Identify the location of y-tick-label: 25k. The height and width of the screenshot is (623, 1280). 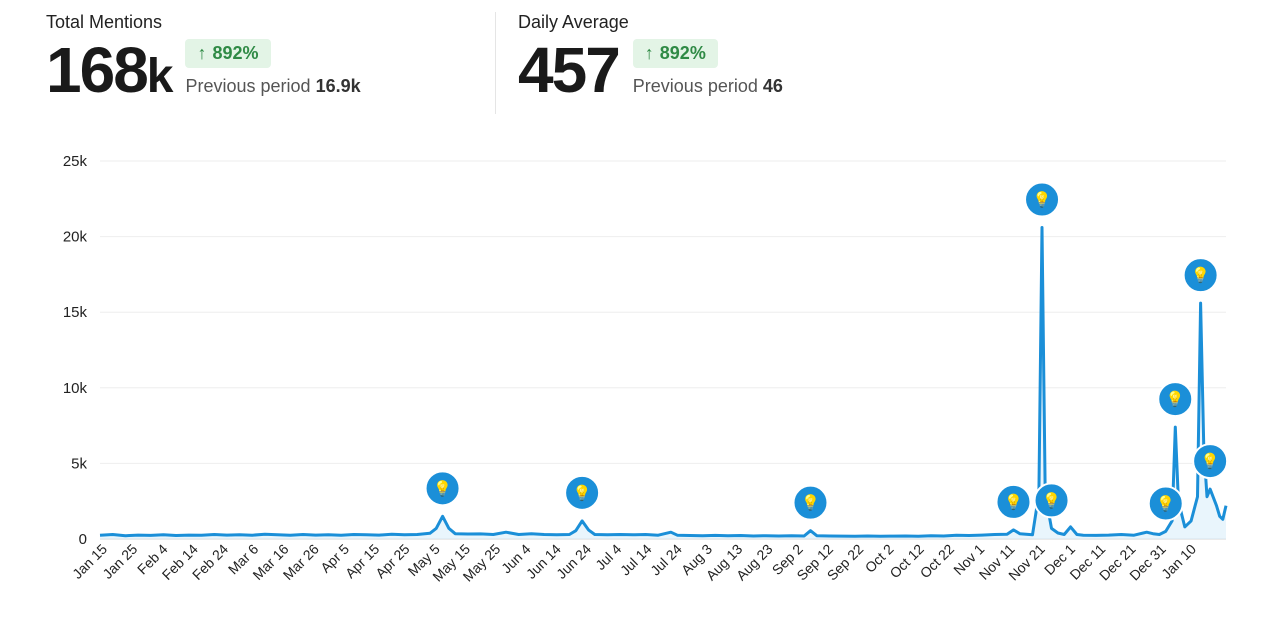
(75, 161).